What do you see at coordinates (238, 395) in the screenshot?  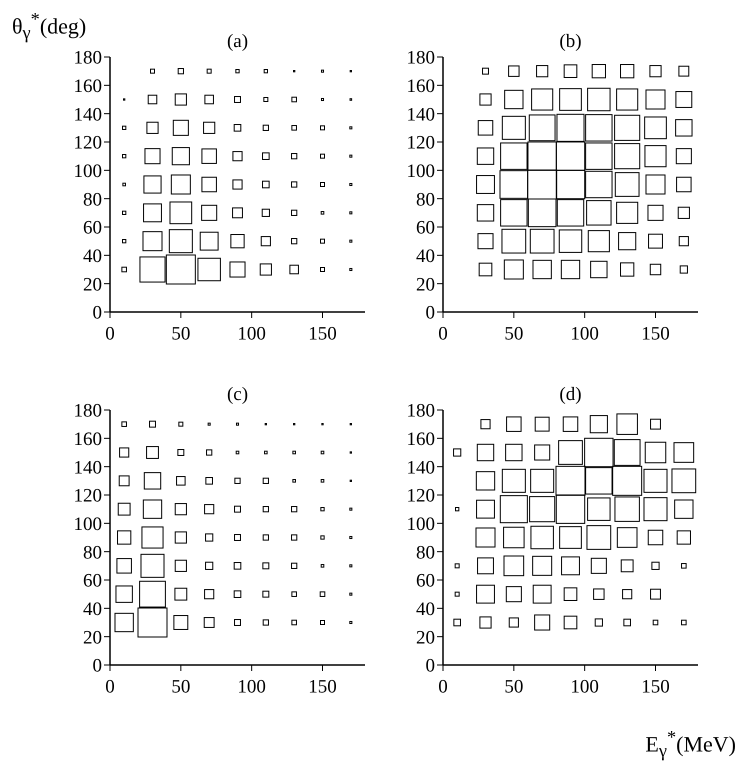 I see `chart-title: (c)` at bounding box center [238, 395].